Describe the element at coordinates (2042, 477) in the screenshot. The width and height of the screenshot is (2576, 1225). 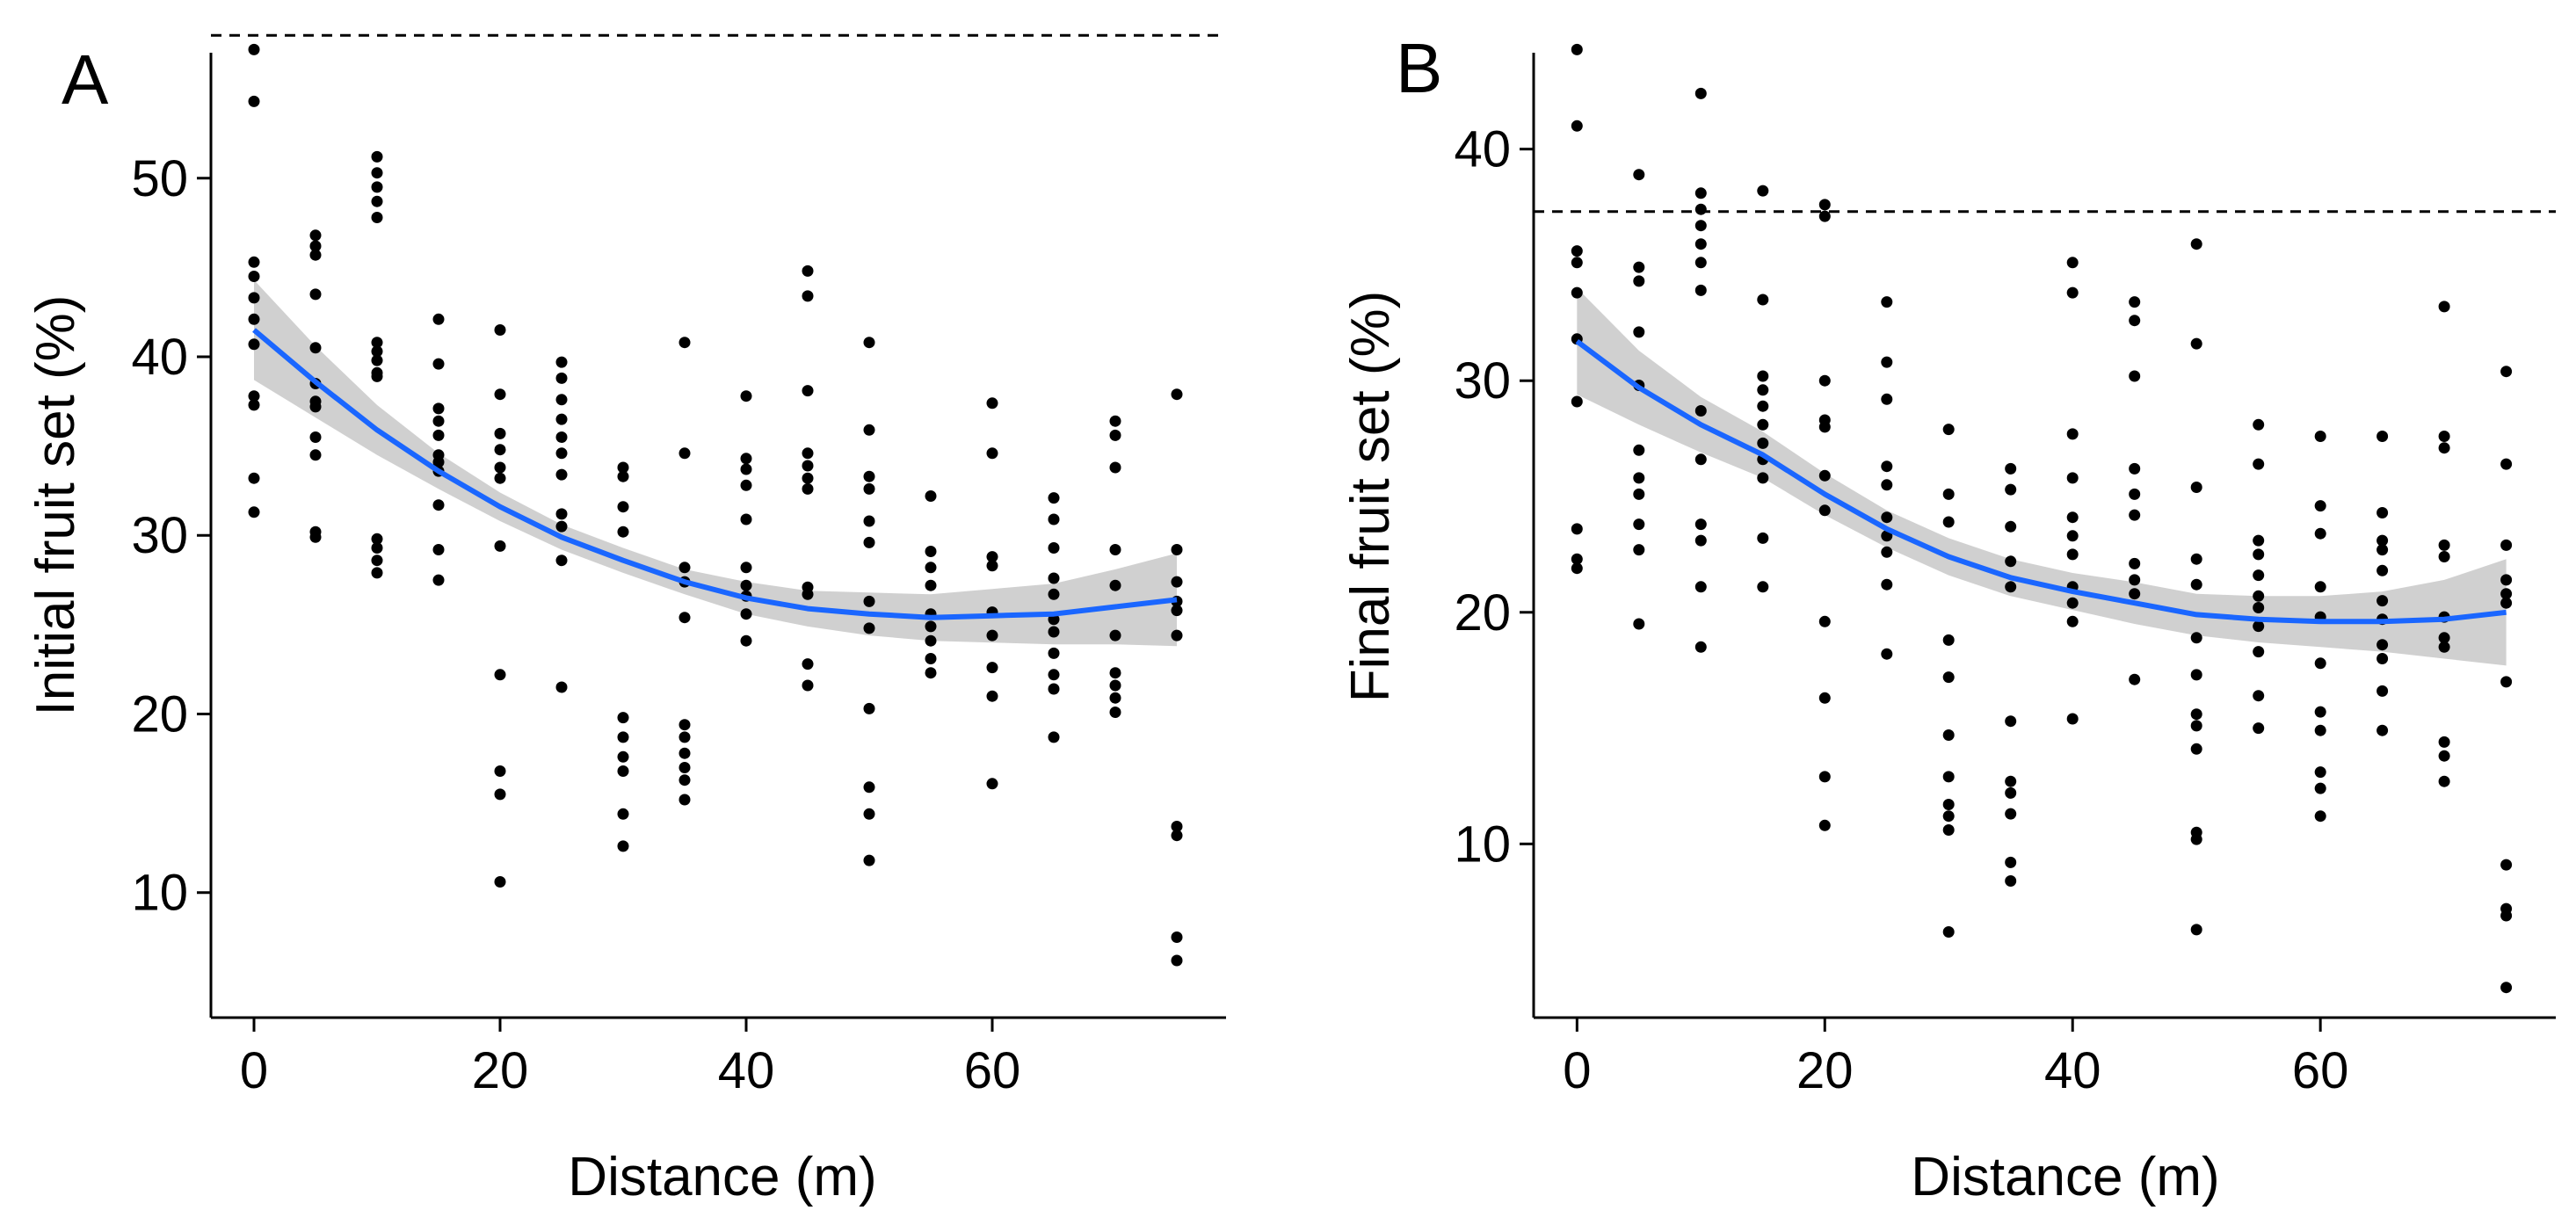
I see `confidence-band` at that location.